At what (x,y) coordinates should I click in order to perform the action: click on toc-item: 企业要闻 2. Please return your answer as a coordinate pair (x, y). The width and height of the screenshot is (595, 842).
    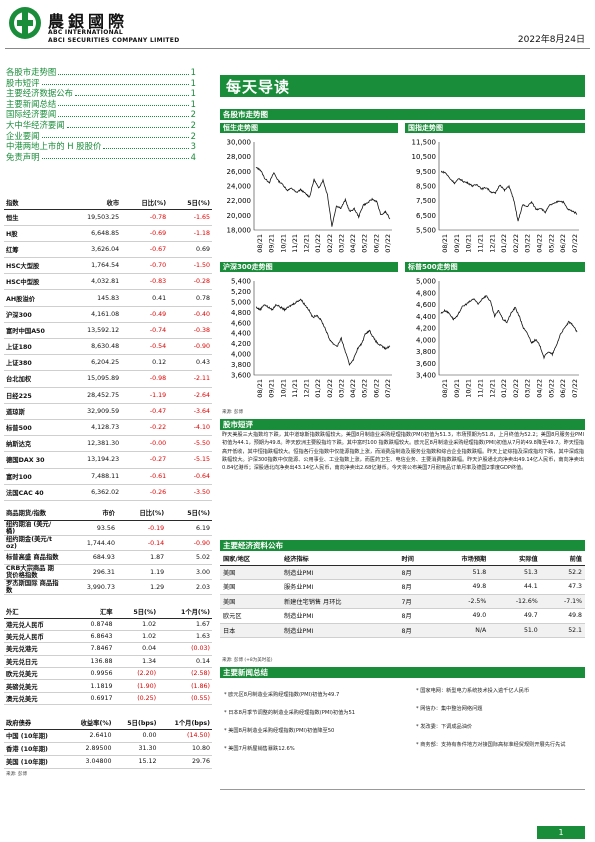
    Looking at the image, I should click on (101, 136).